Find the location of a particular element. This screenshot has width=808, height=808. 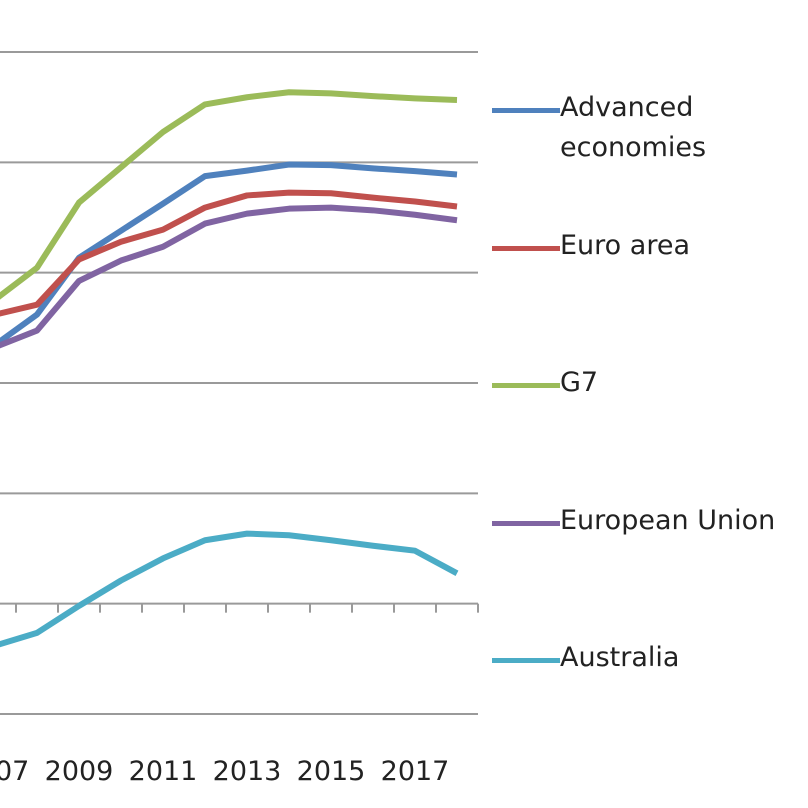

x-tick-label: 2011 is located at coordinates (163, 771).